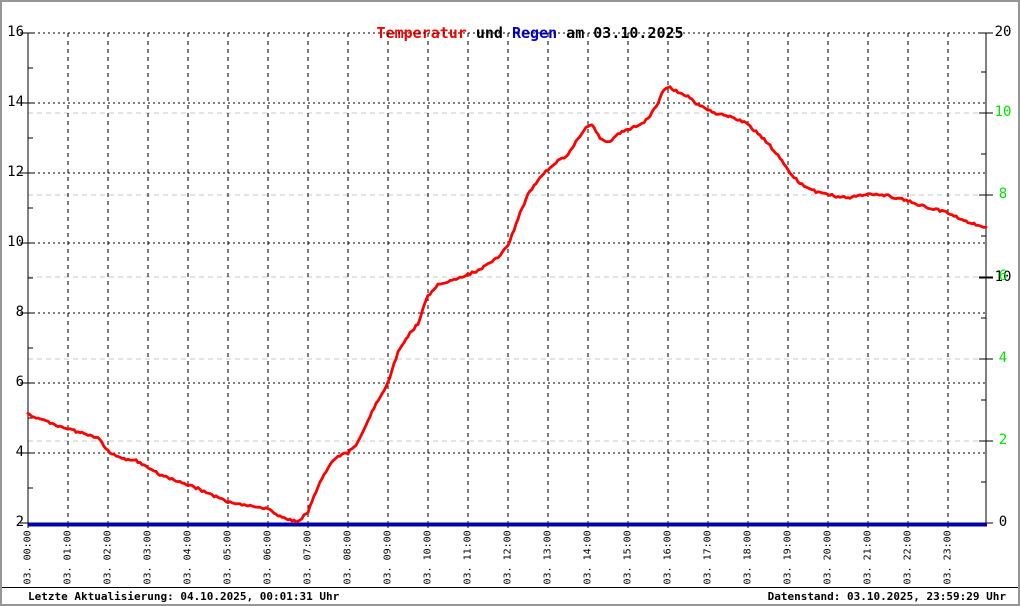 This screenshot has width=1020, height=606. I want to click on y-axis-left-label-2: 2, so click(19, 522).